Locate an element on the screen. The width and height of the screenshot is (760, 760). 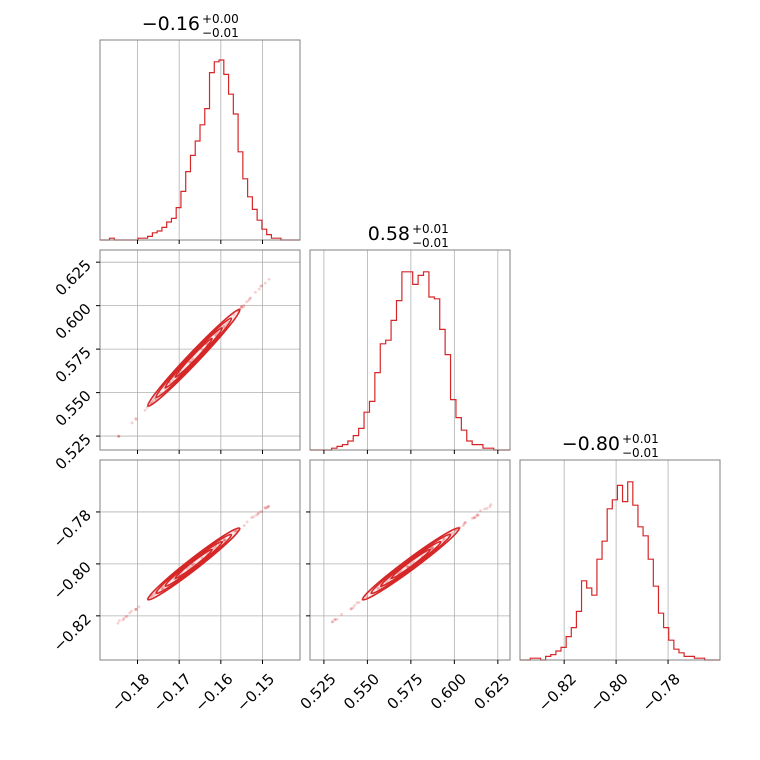
x-tick-label: 0.575 is located at coordinates (405, 691).